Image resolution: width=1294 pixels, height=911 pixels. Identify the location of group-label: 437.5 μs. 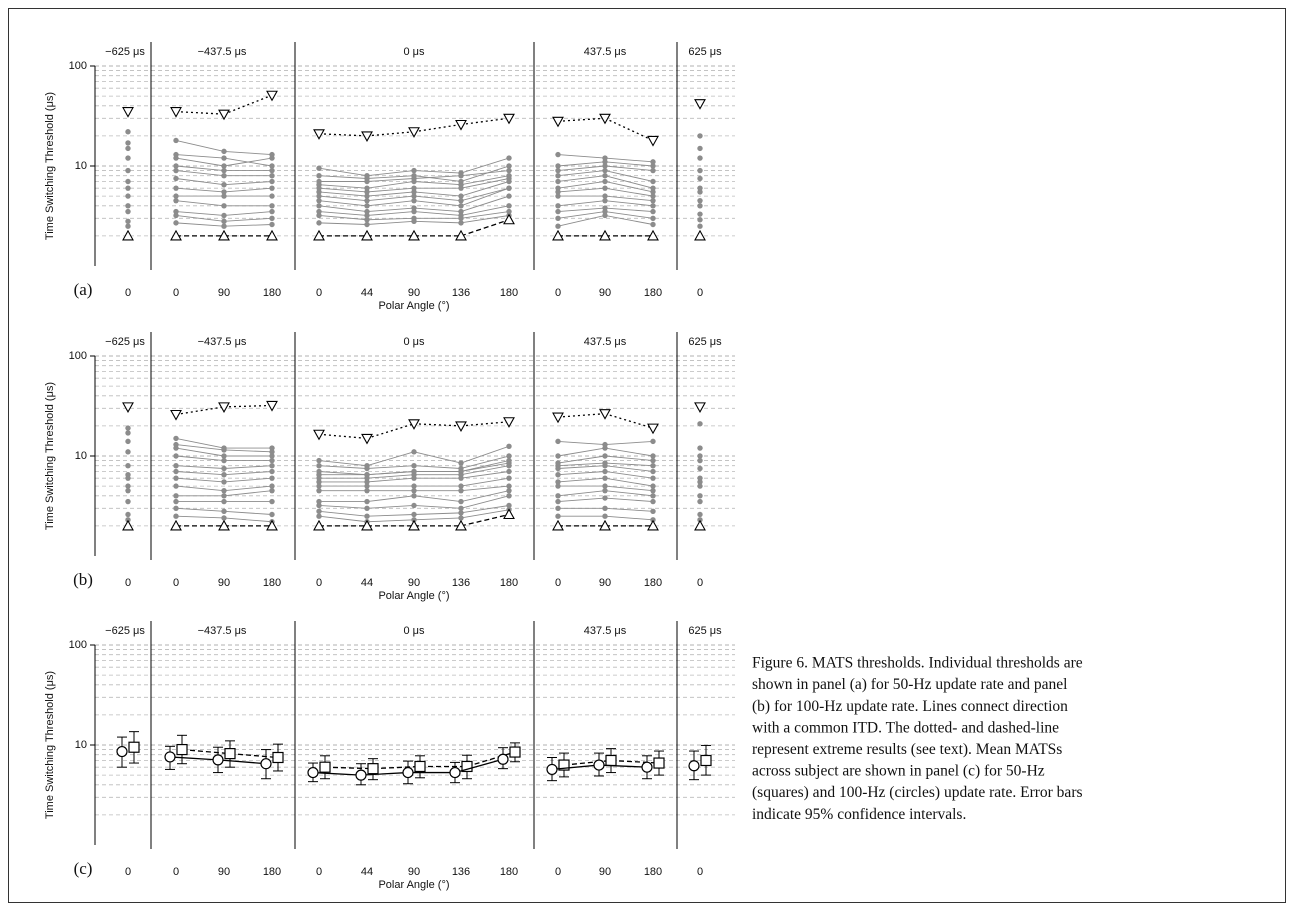
(605, 631).